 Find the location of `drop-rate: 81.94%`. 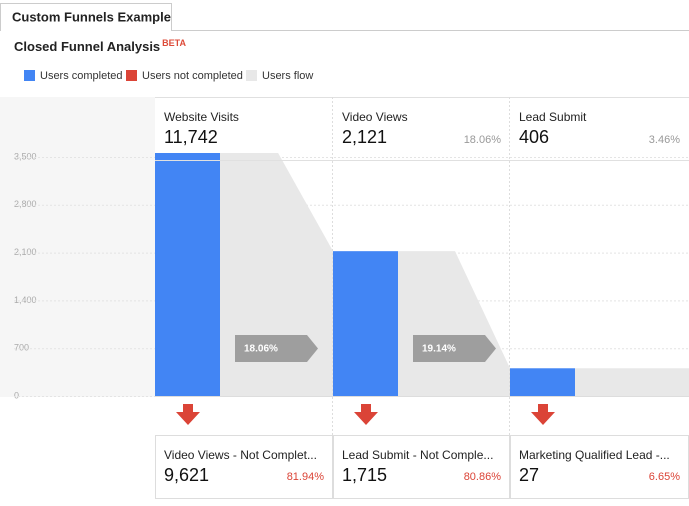

drop-rate: 81.94% is located at coordinates (306, 477).